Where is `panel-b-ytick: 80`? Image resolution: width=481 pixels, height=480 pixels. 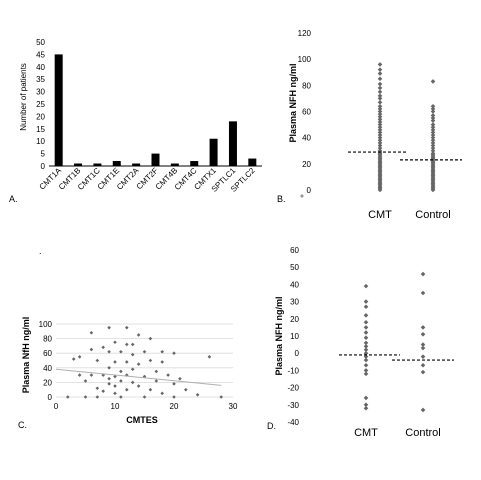 panel-b-ytick: 80 is located at coordinates (306, 85).